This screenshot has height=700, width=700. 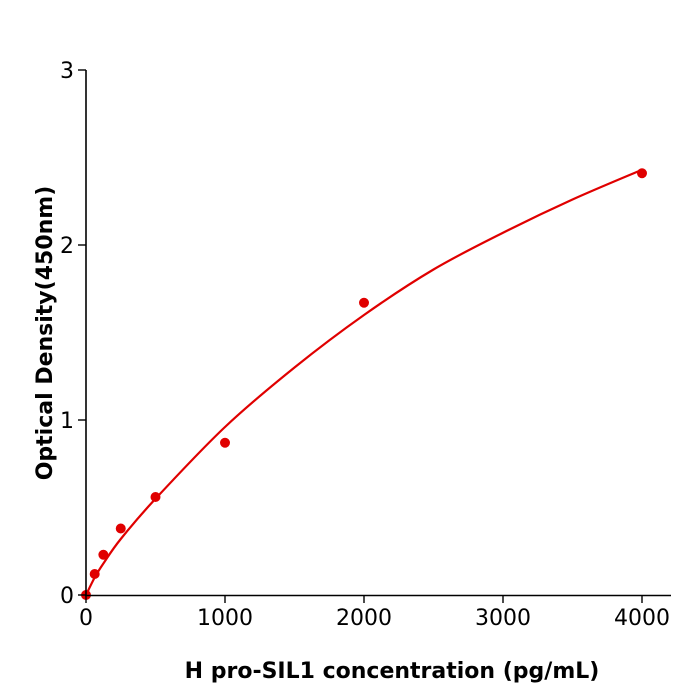 I want to click on x-ticks: 0 1000 2000 3000 4000, so click(x=374, y=613).